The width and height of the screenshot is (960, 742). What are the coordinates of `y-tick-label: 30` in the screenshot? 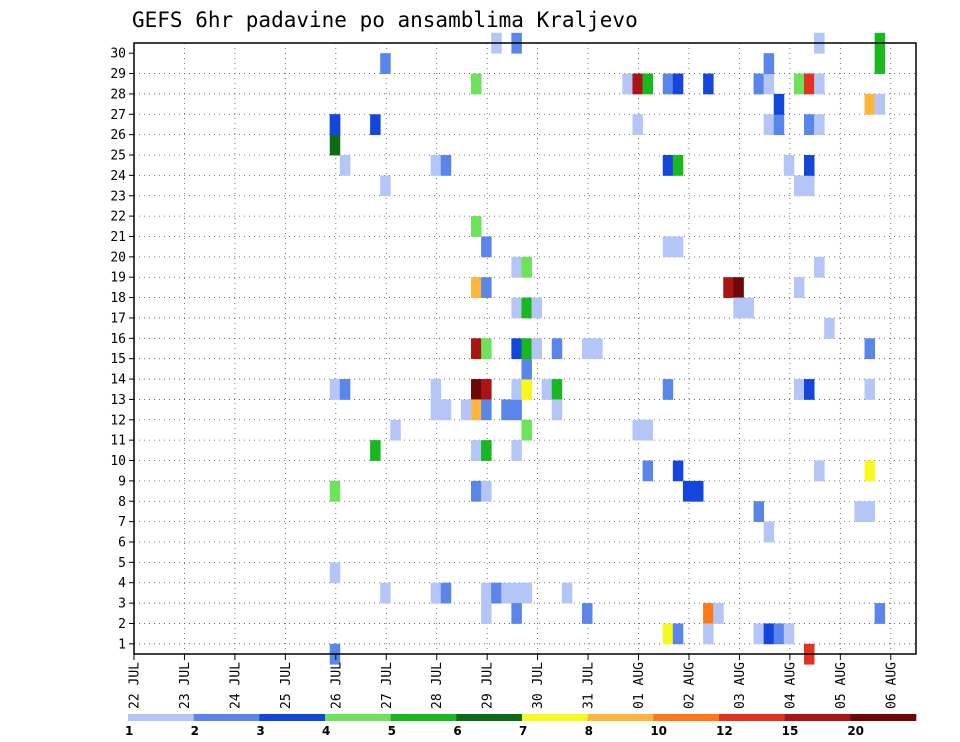 It's located at (118, 54).